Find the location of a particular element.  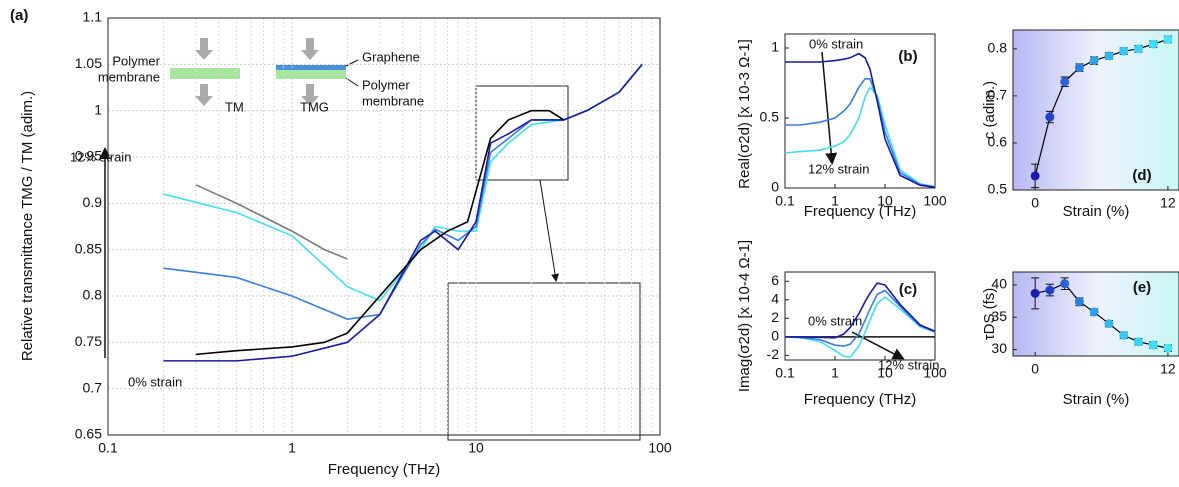

panel-label: (a) is located at coordinates (19, 15).